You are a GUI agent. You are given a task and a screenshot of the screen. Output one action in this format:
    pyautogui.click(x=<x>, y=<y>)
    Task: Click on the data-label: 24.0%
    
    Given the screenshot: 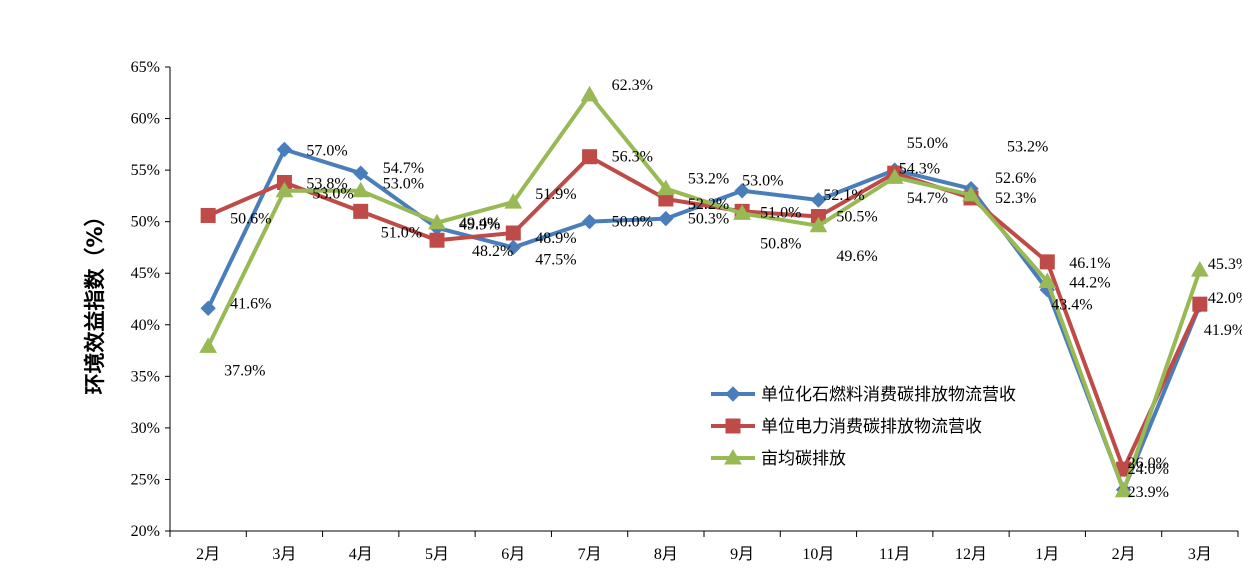 What is the action you would take?
    pyautogui.click(x=1148, y=469)
    